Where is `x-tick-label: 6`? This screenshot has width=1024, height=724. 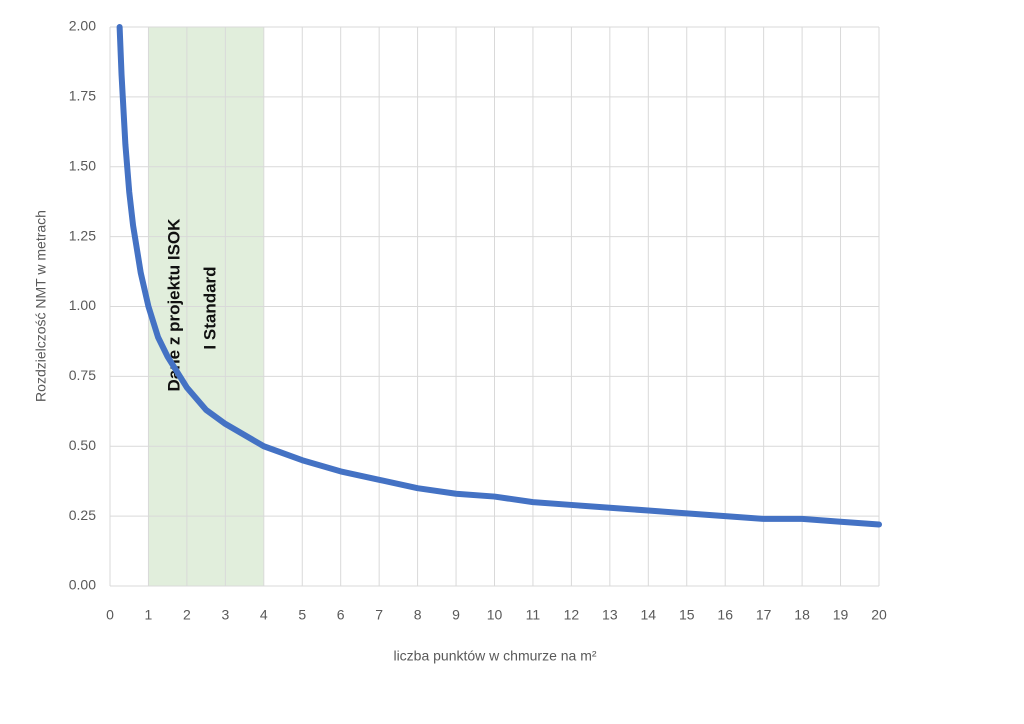 x-tick-label: 6 is located at coordinates (341, 615).